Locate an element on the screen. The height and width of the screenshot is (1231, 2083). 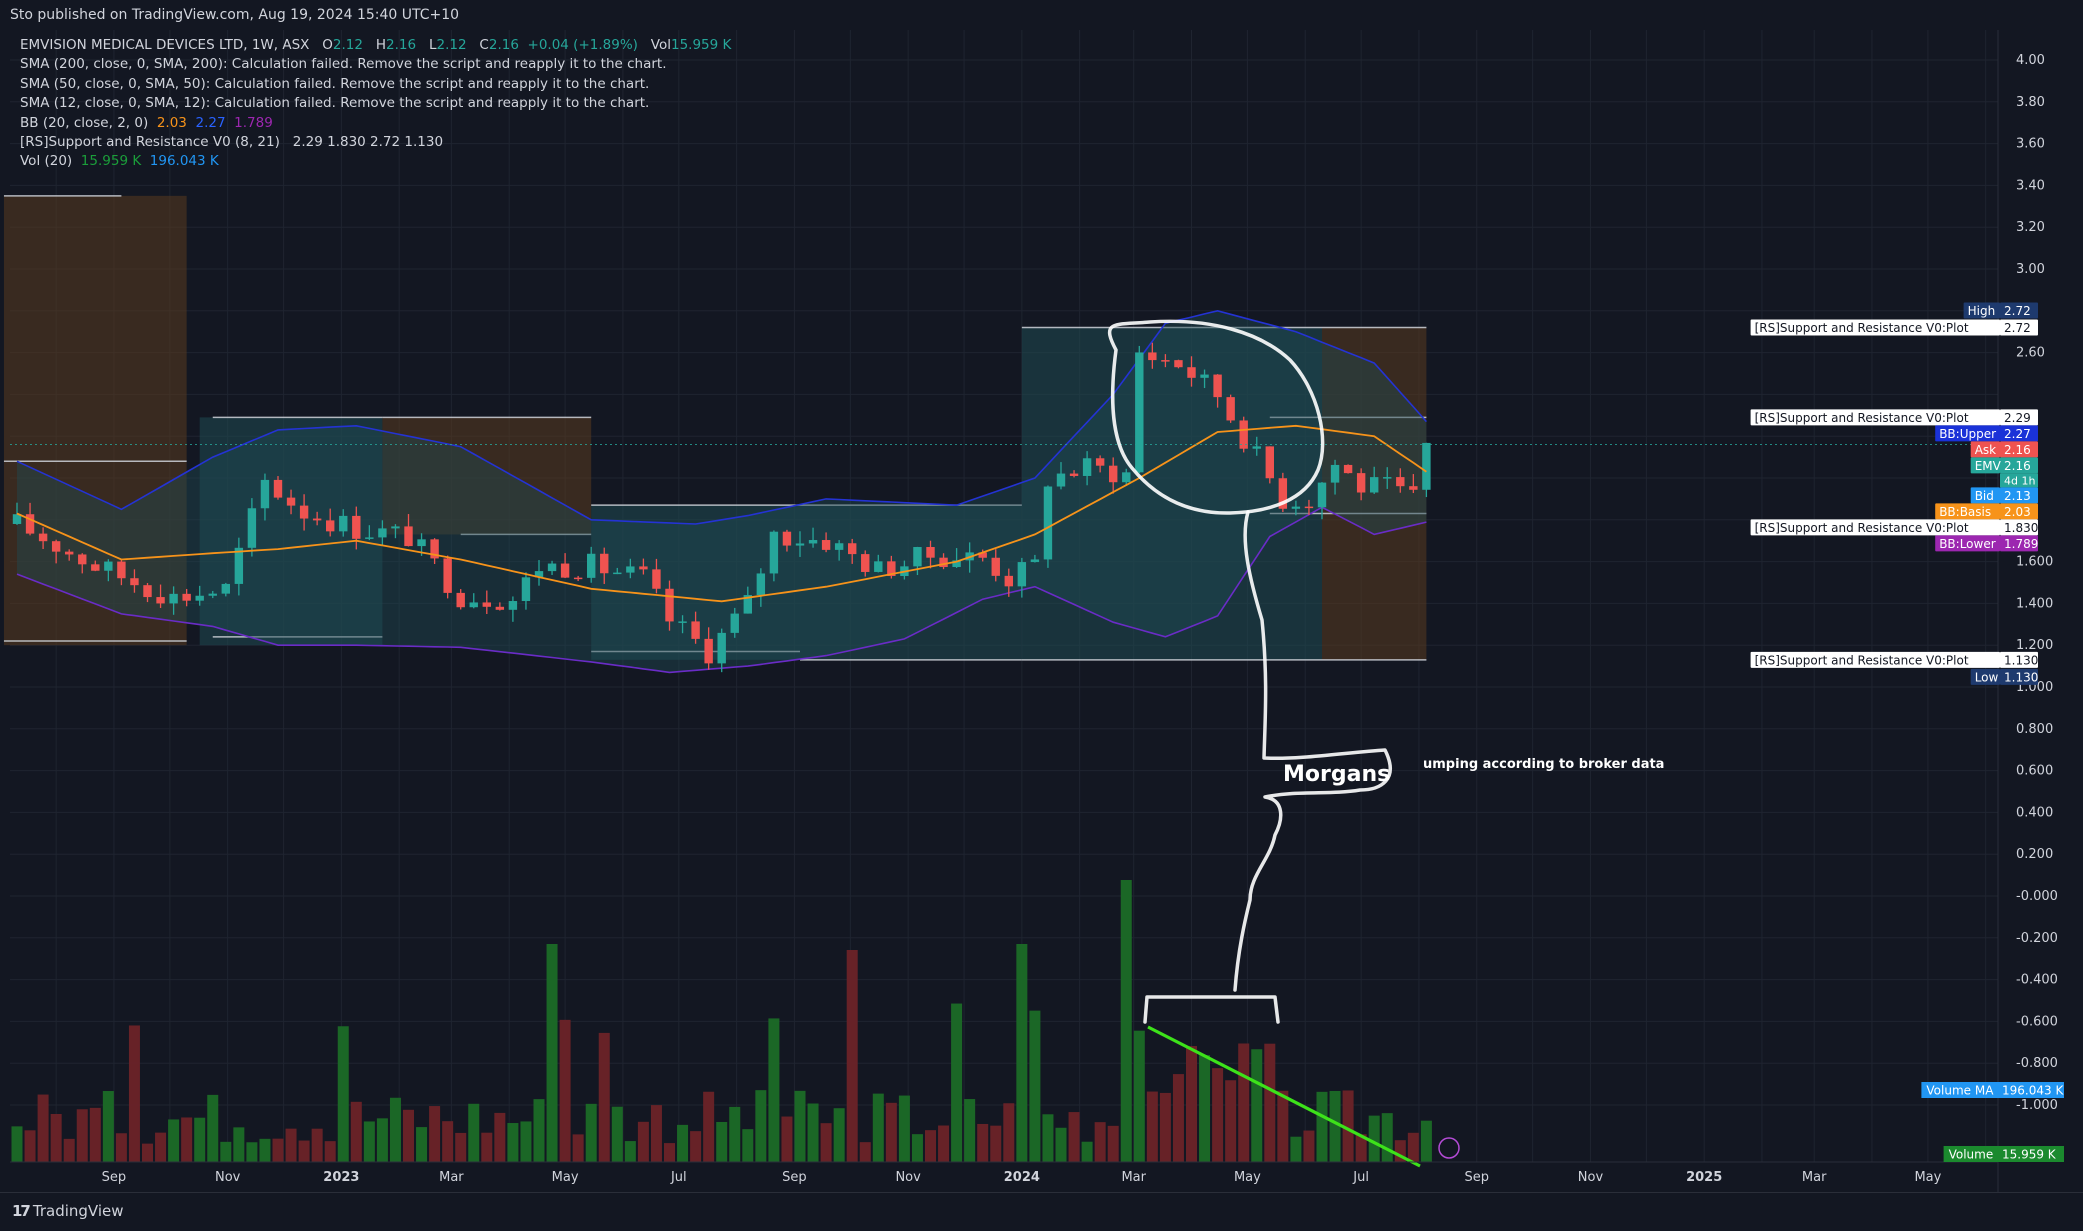
y-tick-label: 3.40 is located at coordinates (2030, 185).